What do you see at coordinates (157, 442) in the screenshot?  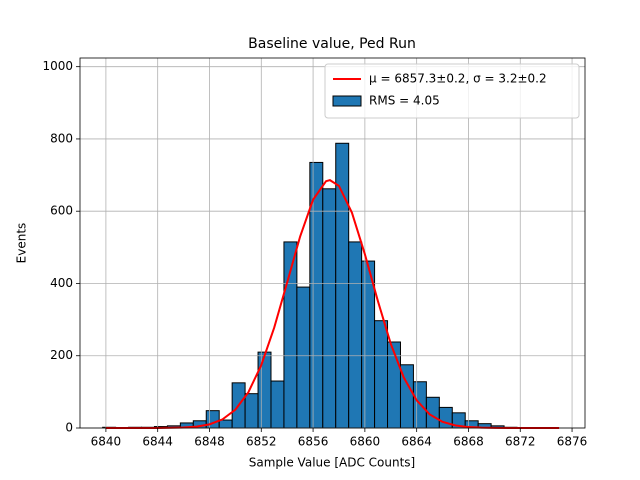 I see `x-tick-label: 6844` at bounding box center [157, 442].